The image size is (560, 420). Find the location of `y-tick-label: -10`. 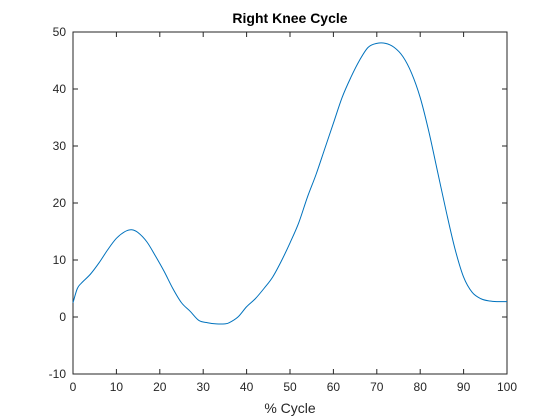

y-tick-label: -10 is located at coordinates (58, 374).